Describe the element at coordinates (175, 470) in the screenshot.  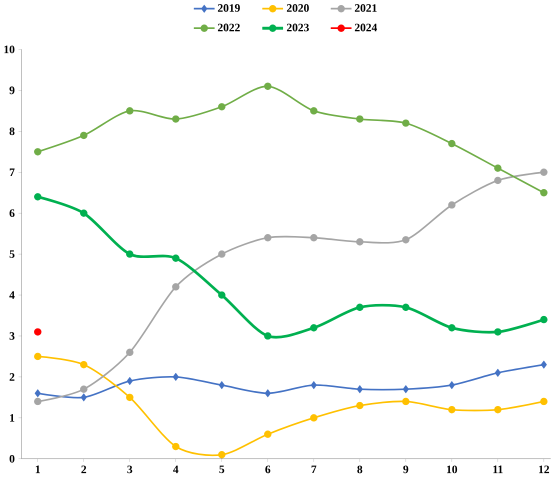
I see `x-tick-label: 4` at that location.